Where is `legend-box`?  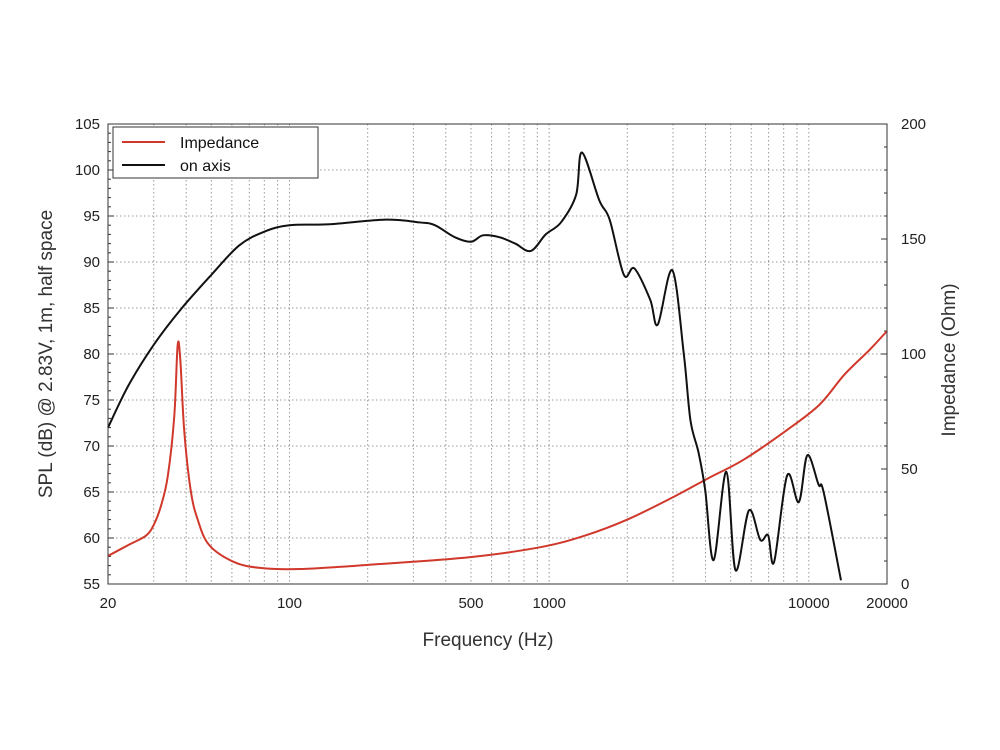
legend-box is located at coordinates (215, 152).